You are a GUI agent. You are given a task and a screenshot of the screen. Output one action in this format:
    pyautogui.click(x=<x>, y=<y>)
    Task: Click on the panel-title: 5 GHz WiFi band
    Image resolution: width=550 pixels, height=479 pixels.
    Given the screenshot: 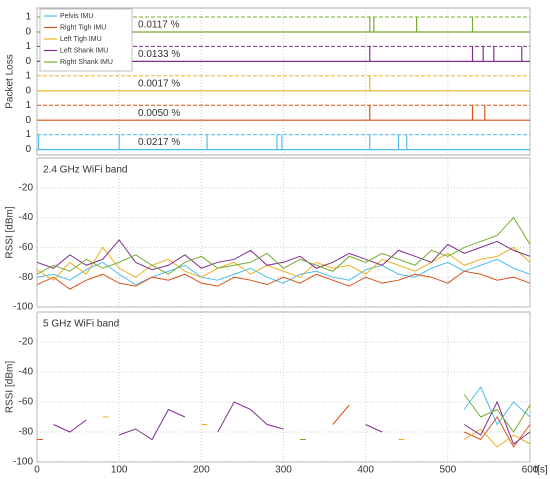 What is the action you would take?
    pyautogui.click(x=81, y=324)
    